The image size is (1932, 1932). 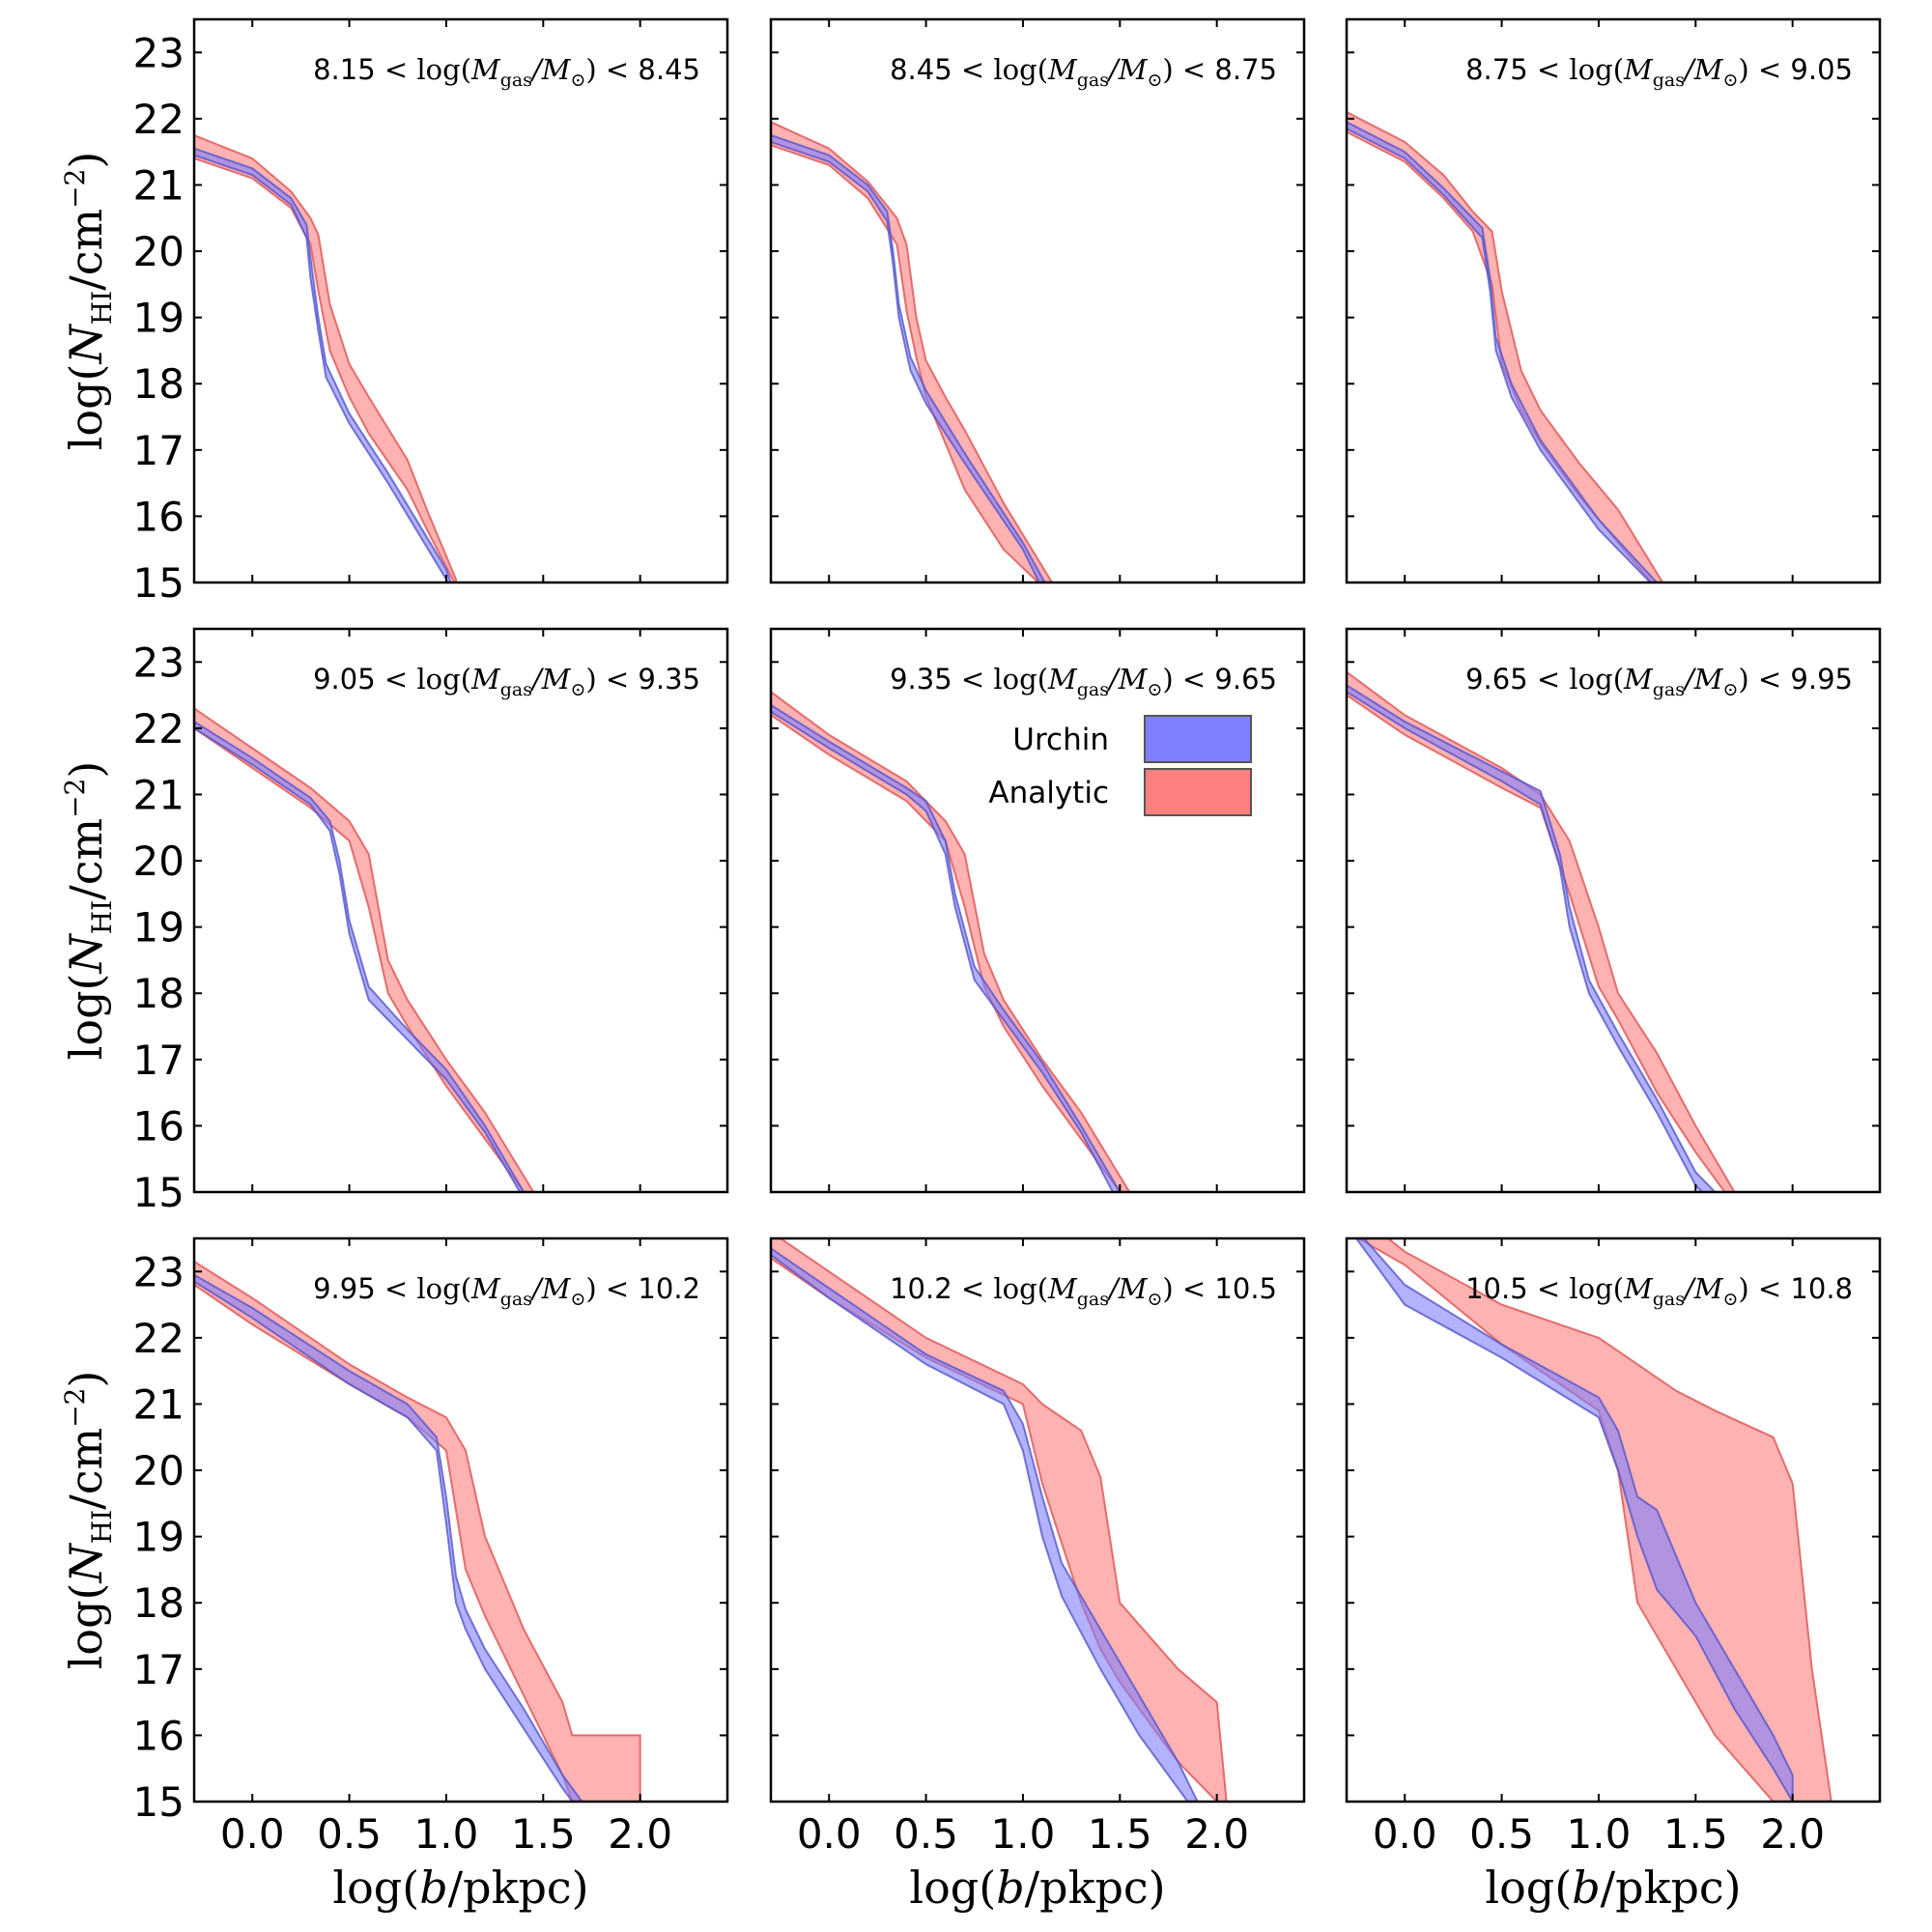 What do you see at coordinates (1083, 72) in the screenshot?
I see `panel-title: 8.45 < log(Mgas/M⊙) < 8.75` at bounding box center [1083, 72].